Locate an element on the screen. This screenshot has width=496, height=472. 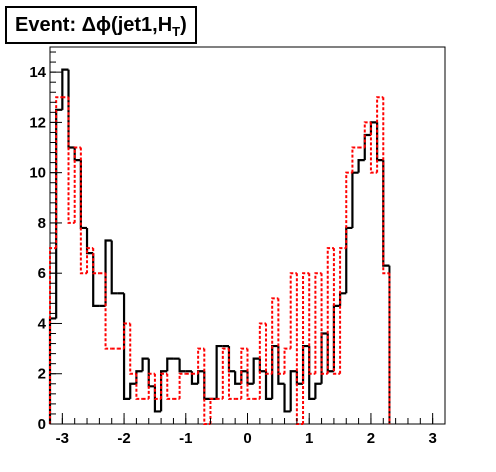
x-tick-label: -2 is located at coordinates (123, 438).